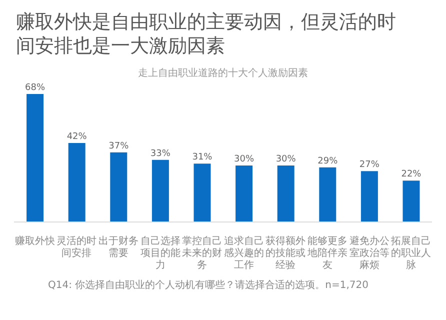 The height and width of the screenshot is (320, 446). I want to click on data-label: 29%, so click(328, 161).